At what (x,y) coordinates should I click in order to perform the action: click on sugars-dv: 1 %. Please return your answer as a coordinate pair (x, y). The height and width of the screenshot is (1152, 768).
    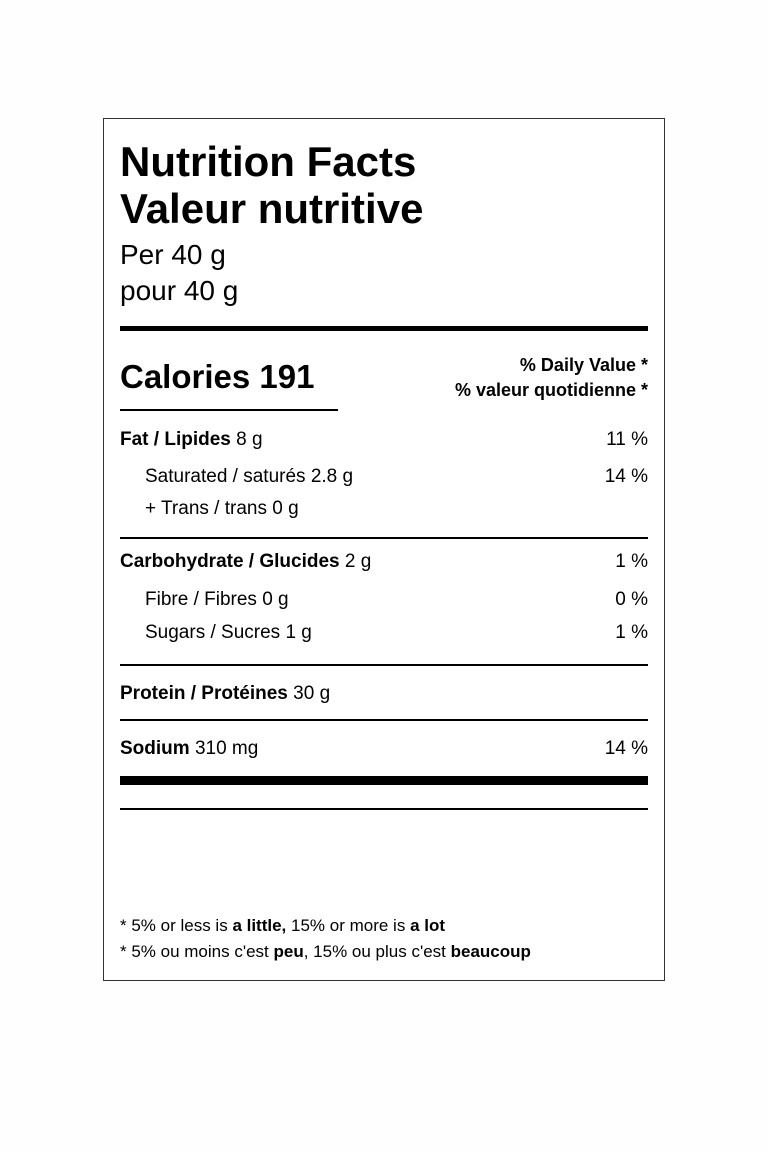
    Looking at the image, I should click on (631, 632).